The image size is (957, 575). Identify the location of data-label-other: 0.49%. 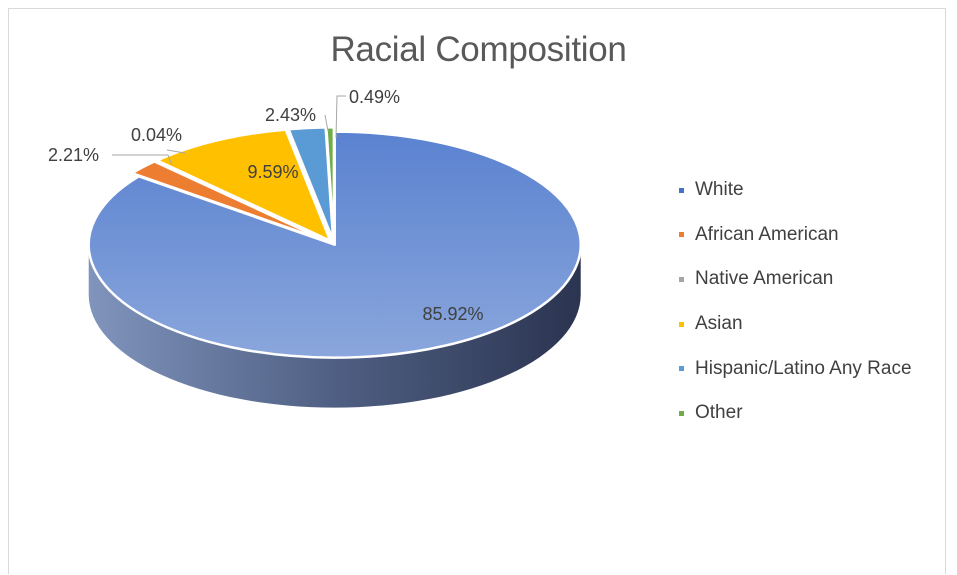
(374, 97).